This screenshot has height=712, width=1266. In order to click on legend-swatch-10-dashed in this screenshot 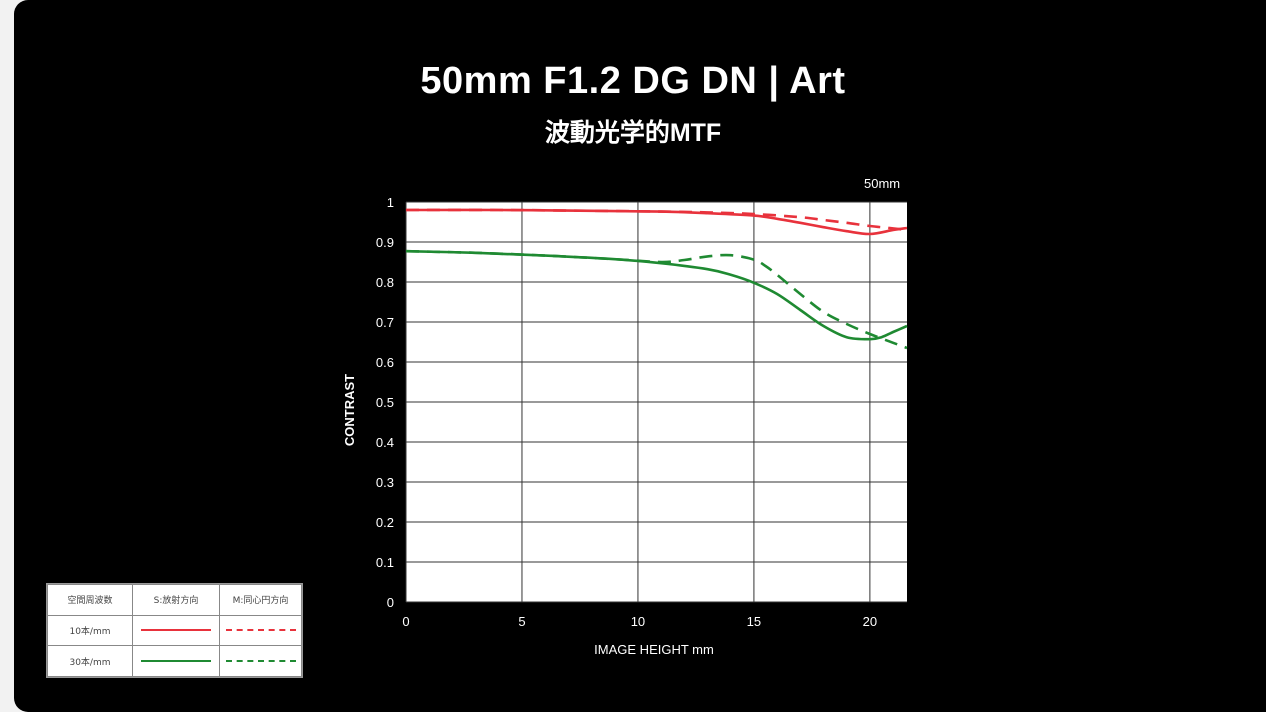, I will do `click(260, 630)`.